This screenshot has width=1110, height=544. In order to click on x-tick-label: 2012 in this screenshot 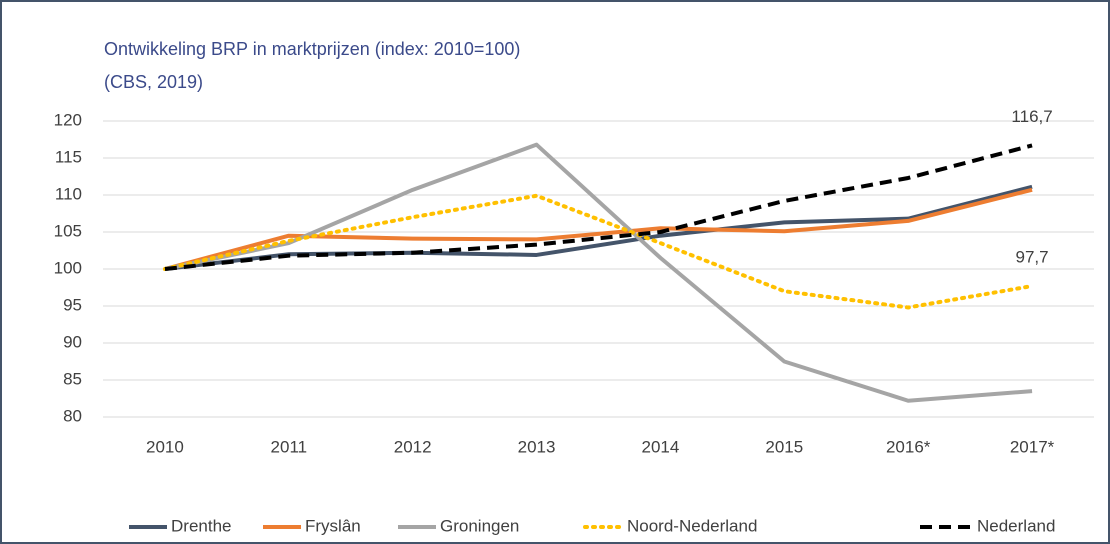, I will do `click(413, 446)`.